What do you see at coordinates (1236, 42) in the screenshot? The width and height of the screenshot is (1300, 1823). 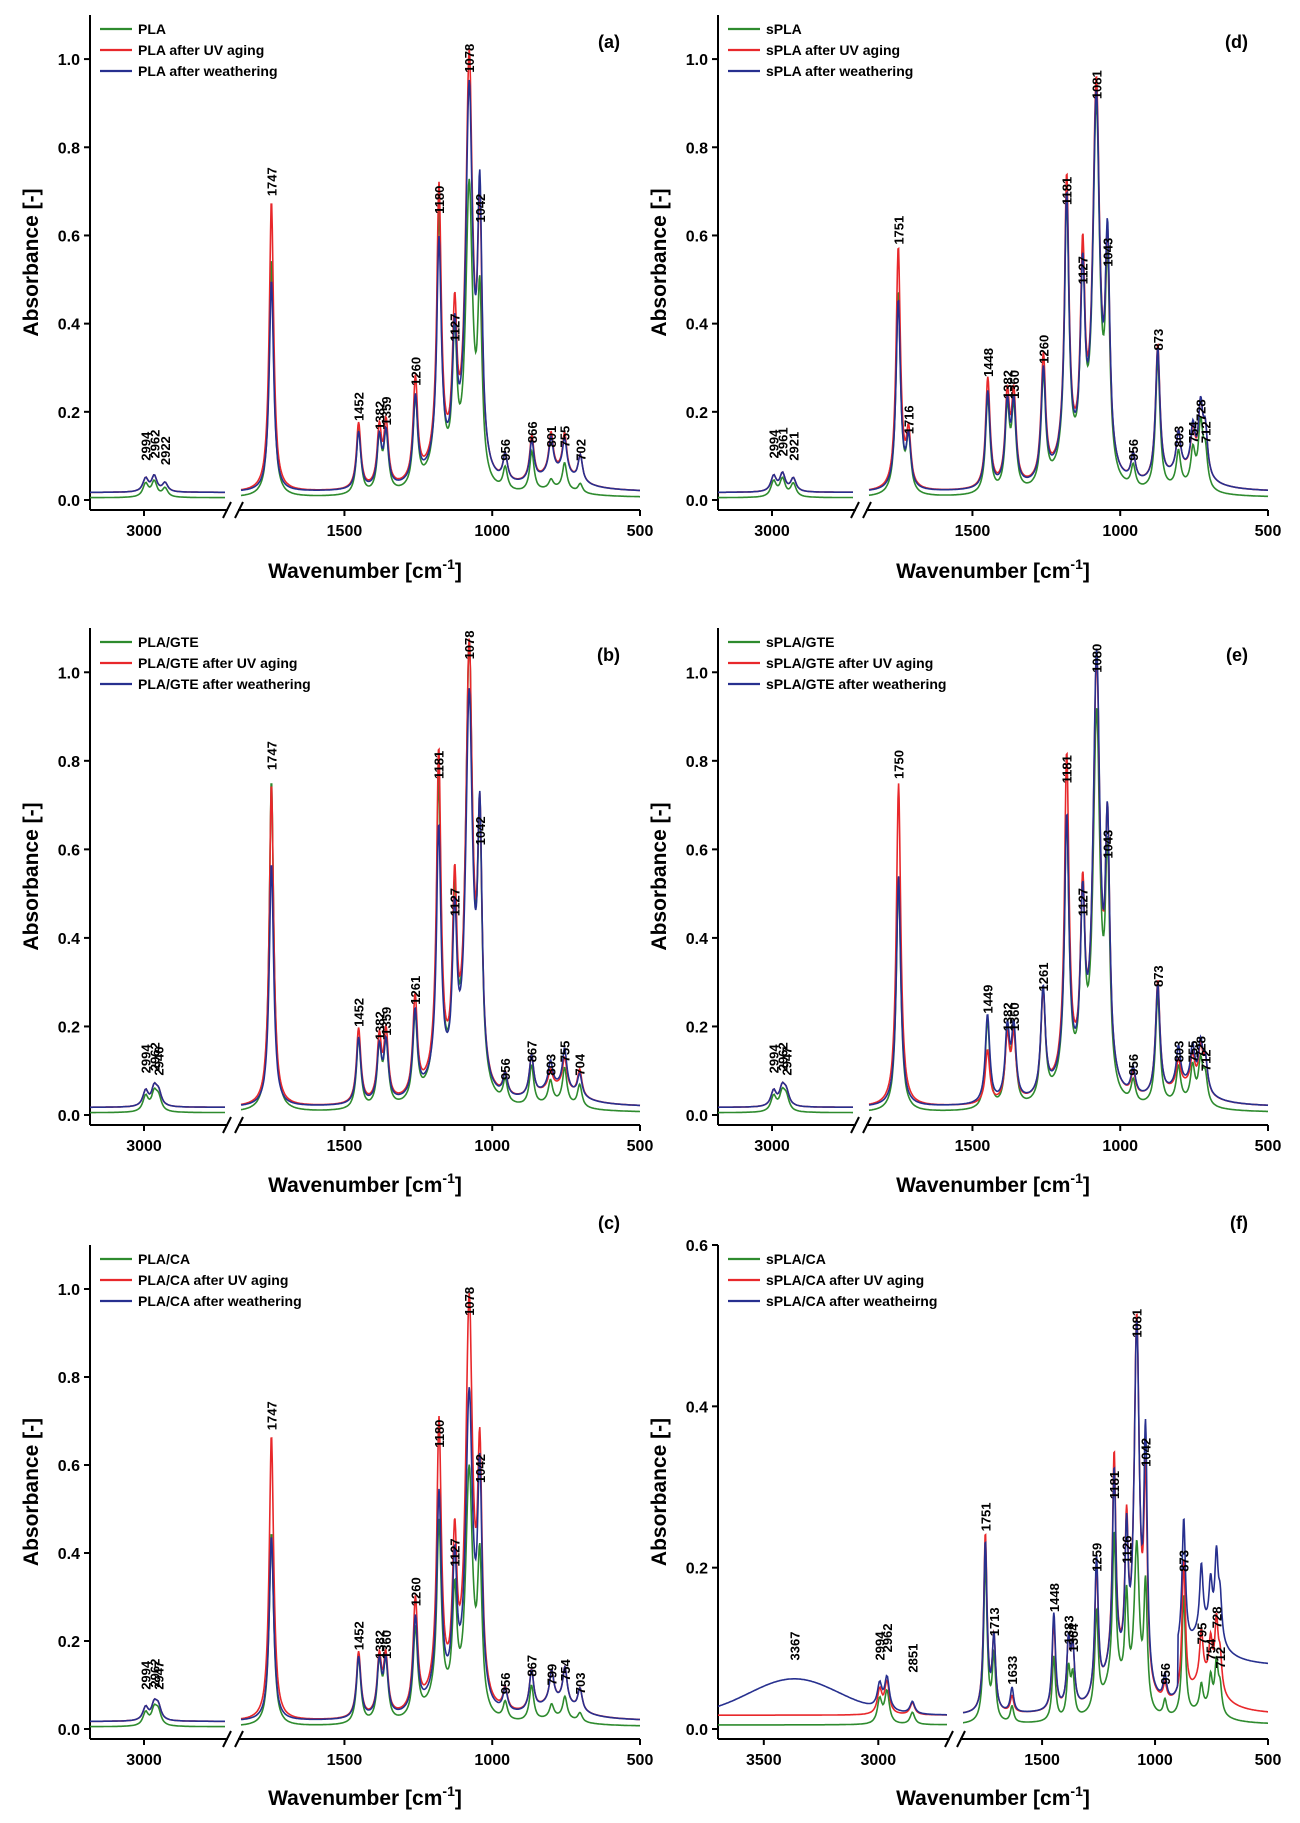 I see `panel-label: (d)` at bounding box center [1236, 42].